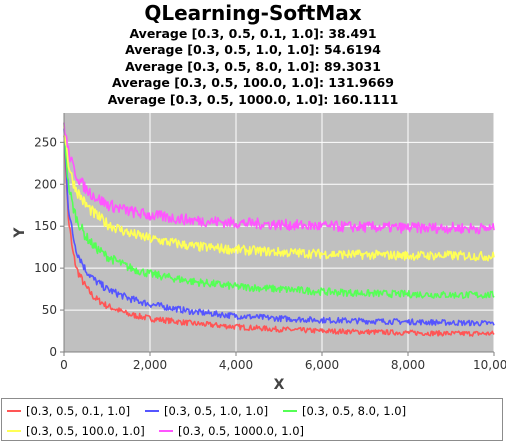 The image size is (506, 444). I want to click on chart-subtitle: Average [0.3, 0.5, 100.0, 1.0]: 131.9669, so click(253, 83).